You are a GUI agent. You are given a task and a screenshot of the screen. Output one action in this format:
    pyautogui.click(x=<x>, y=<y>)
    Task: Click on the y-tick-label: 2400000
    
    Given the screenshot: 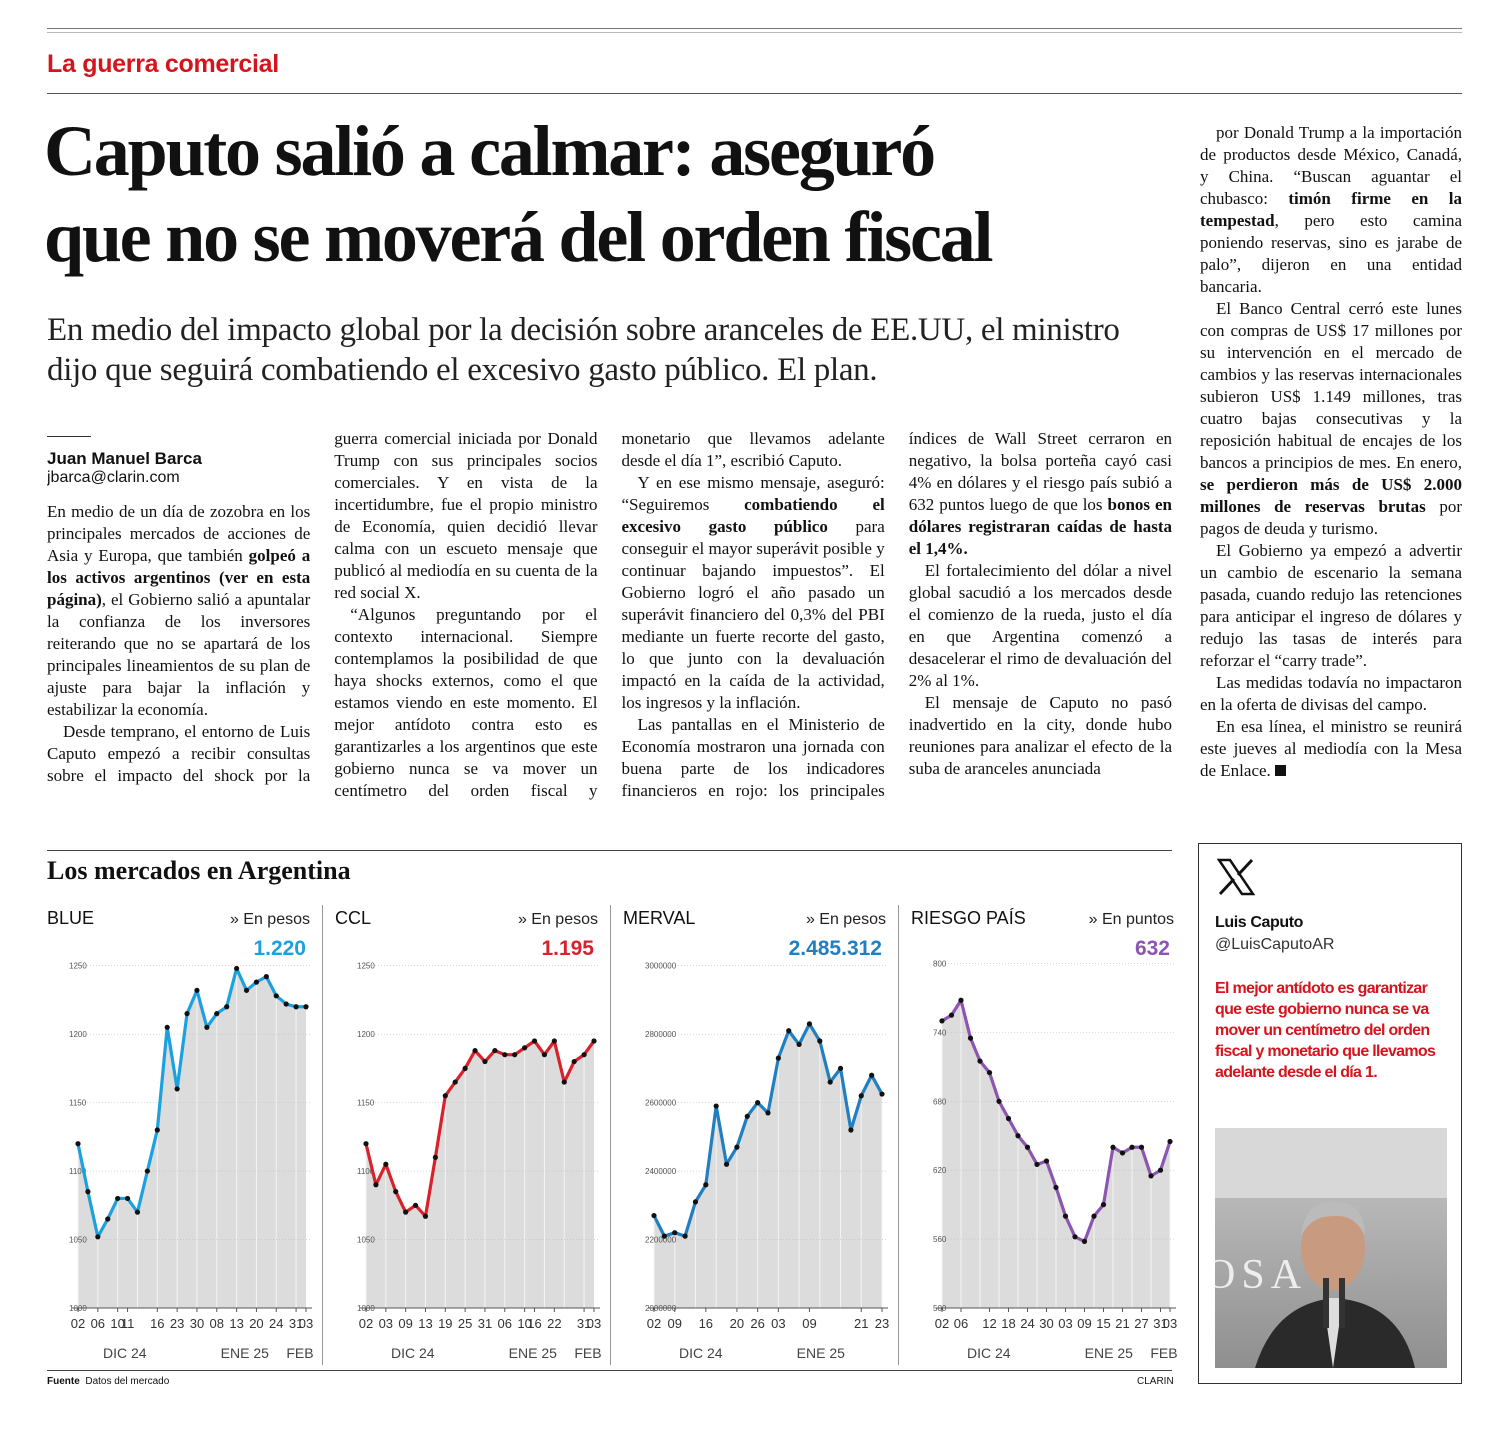 What is the action you would take?
    pyautogui.click(x=661, y=1171)
    